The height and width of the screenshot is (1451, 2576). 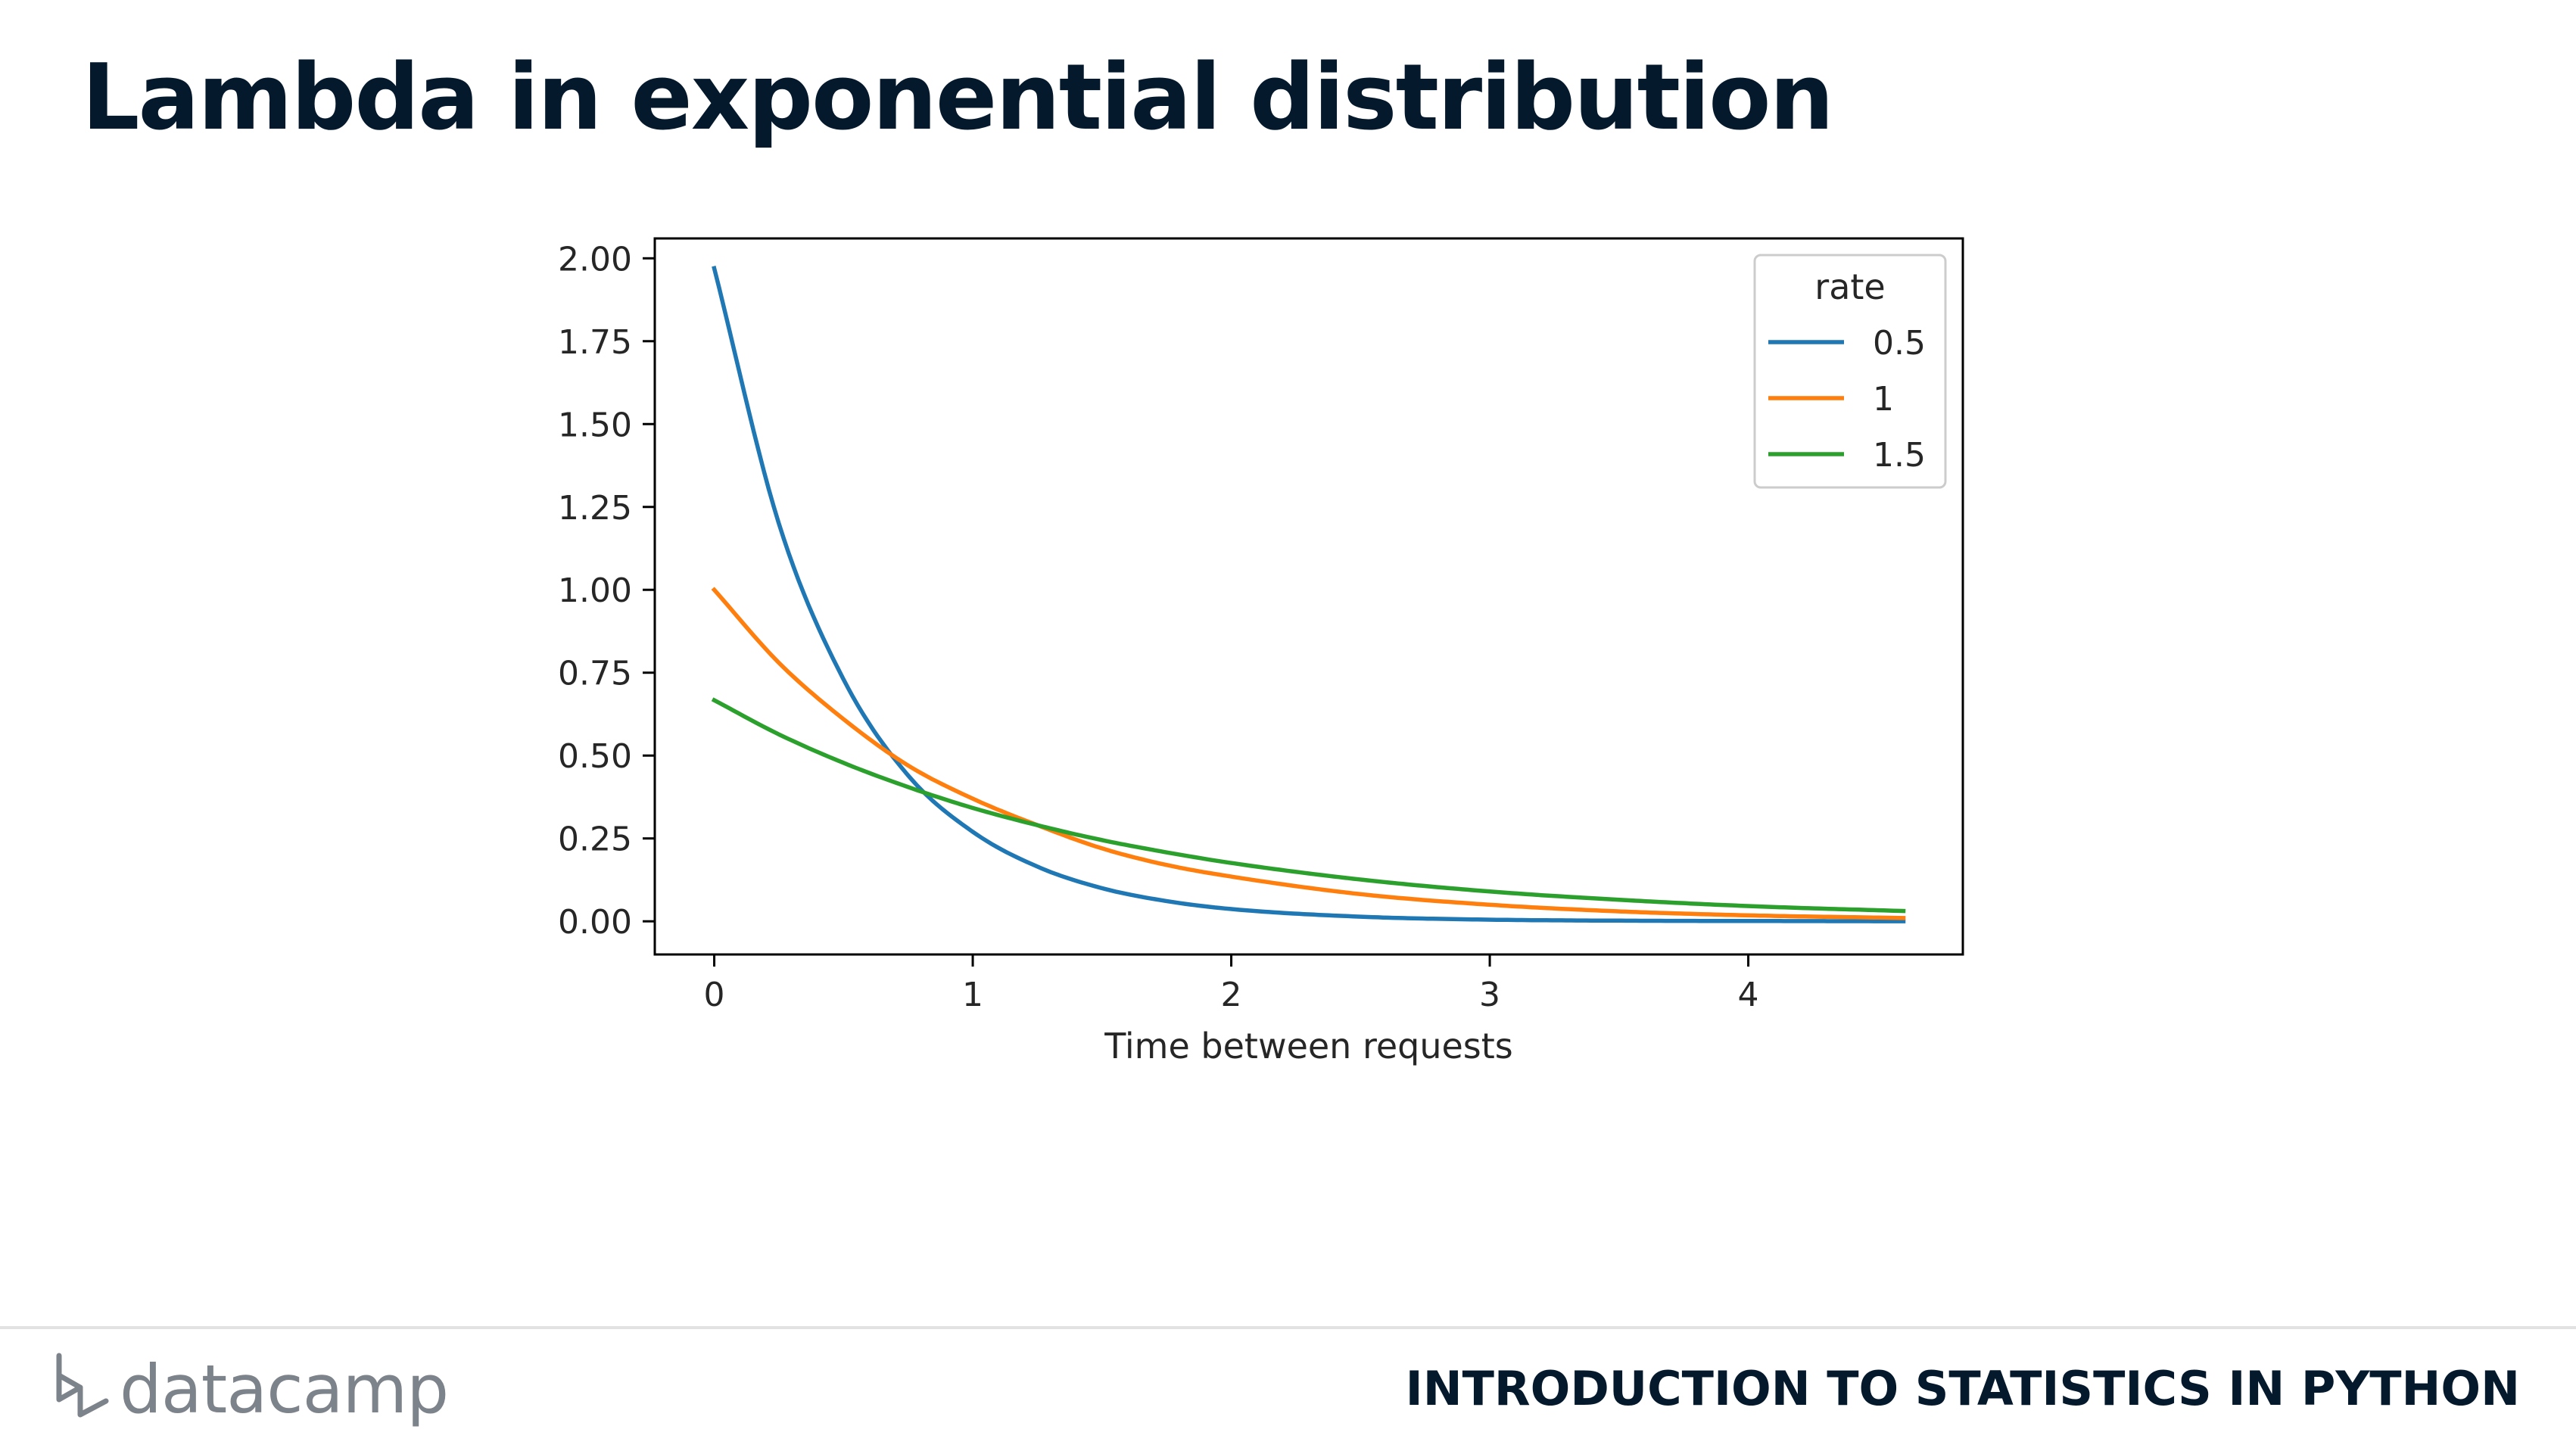 What do you see at coordinates (595, 259) in the screenshot?
I see `y-tick-label: 2.00` at bounding box center [595, 259].